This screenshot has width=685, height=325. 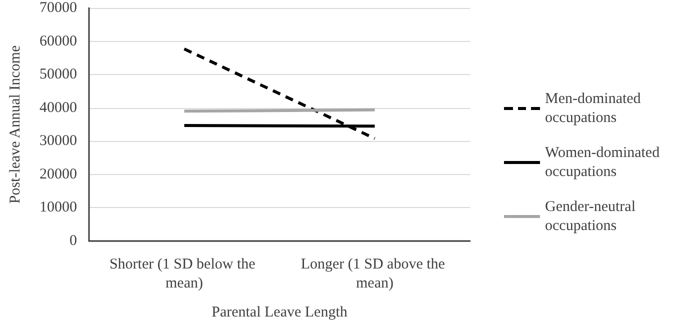 I want to click on y-tick-label: 40000, so click(x=58, y=108).